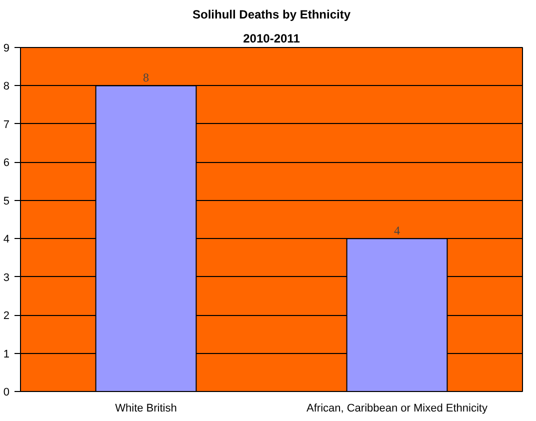 The width and height of the screenshot is (536, 421). I want to click on y-tick-label: 7, so click(6, 124).